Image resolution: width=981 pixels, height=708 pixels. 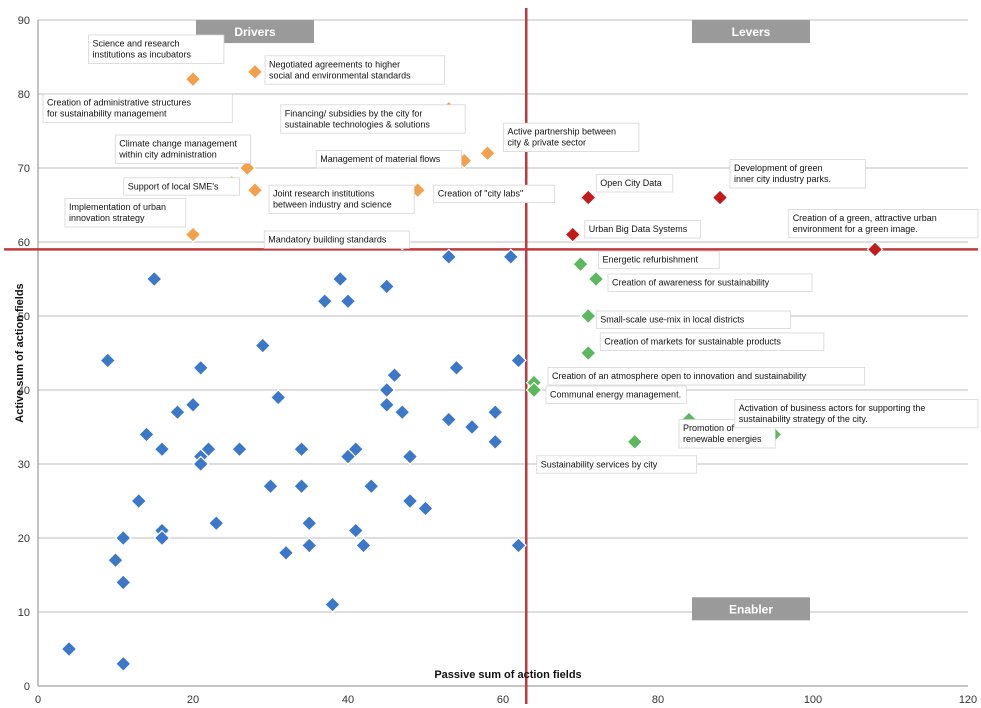 I want to click on point-label-line: Climate change management, so click(x=178, y=144).